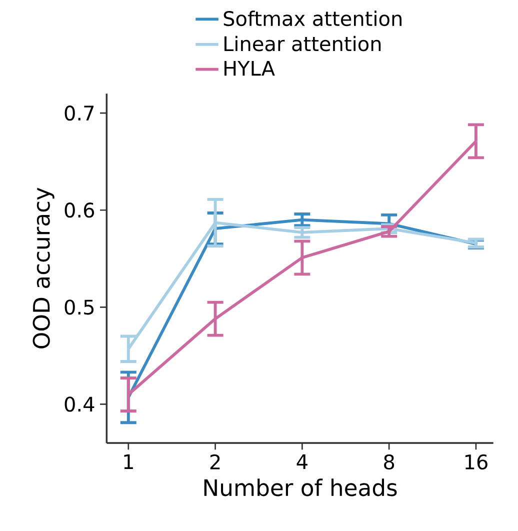 This screenshot has width=518, height=531. Describe the element at coordinates (79, 307) in the screenshot. I see `y-tick-label: 0.5` at that location.